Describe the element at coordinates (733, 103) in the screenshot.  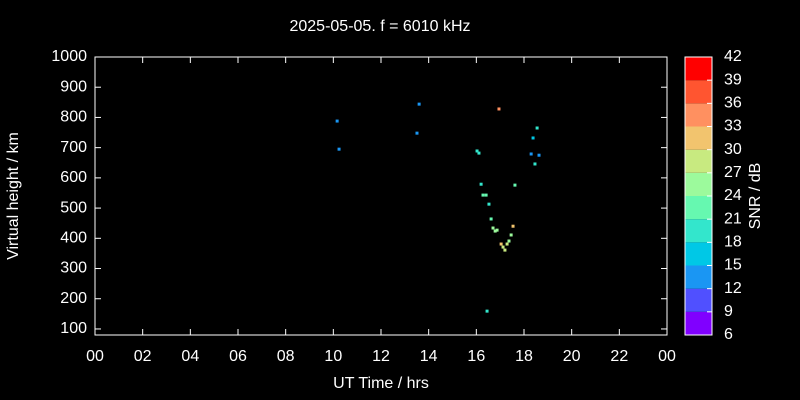
I see `colorbar-tick-label: 36` at that location.